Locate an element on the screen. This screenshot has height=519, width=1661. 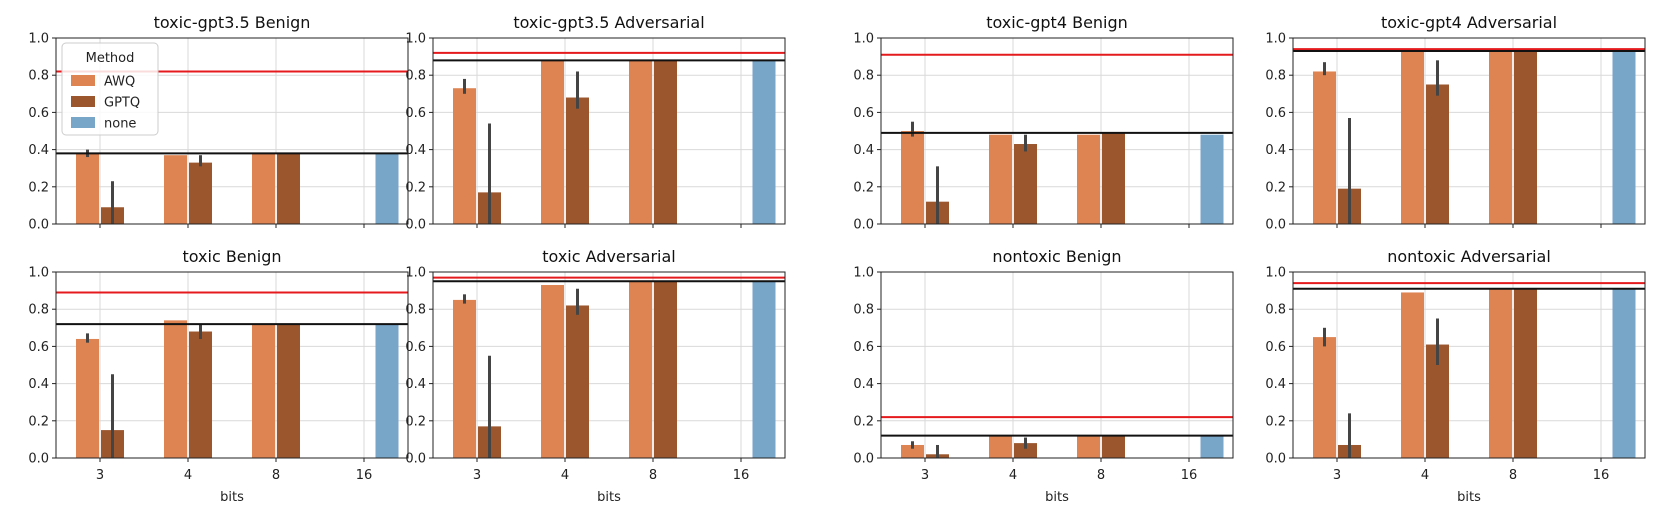
legend-label-awq: AWQ is located at coordinates (119, 82).